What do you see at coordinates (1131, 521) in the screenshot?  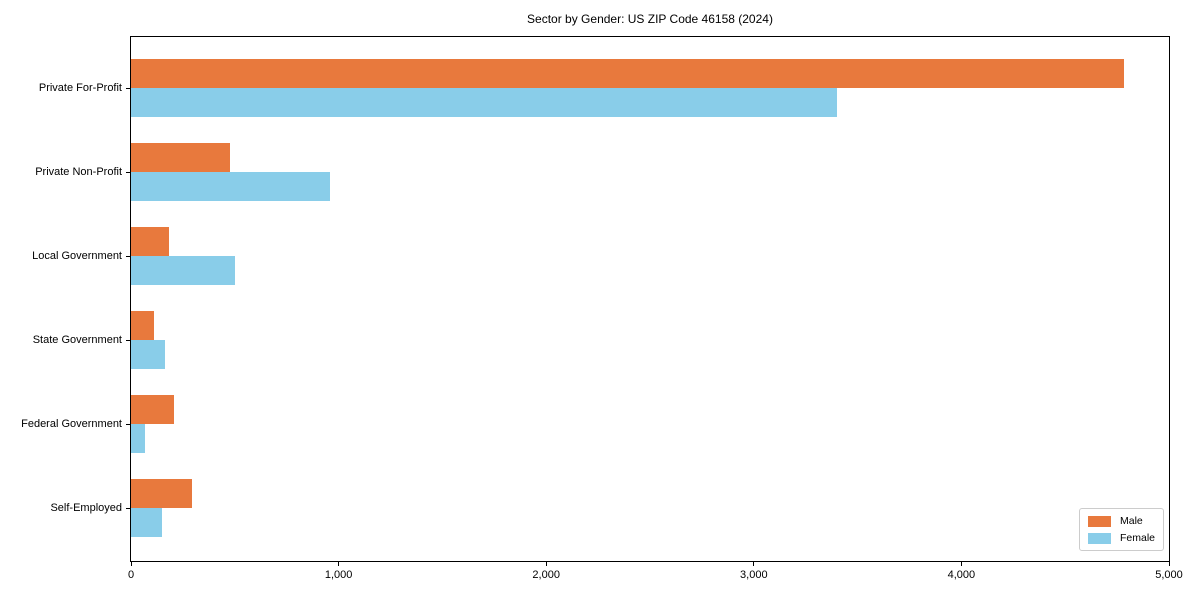 I see `legend-label: Male` at bounding box center [1131, 521].